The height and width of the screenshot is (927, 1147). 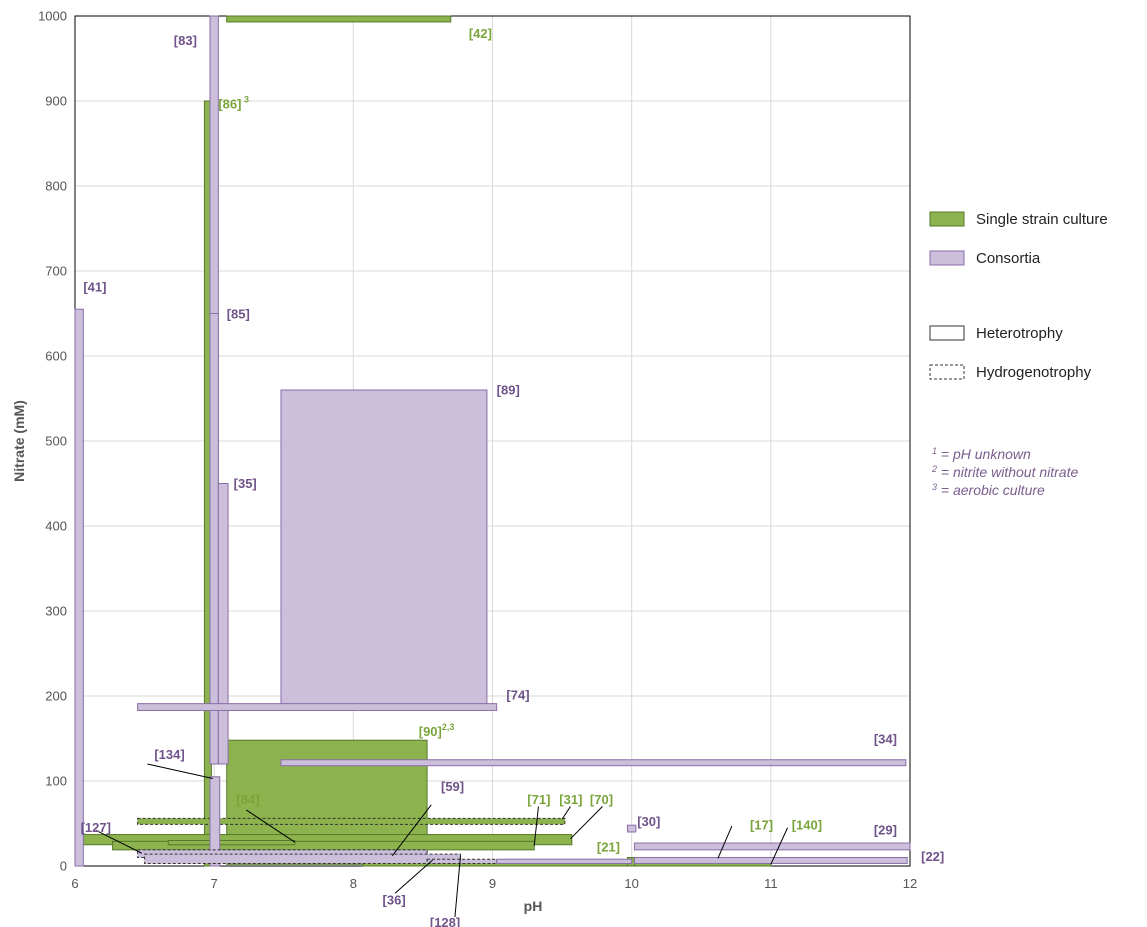 What do you see at coordinates (245, 100) in the screenshot?
I see `reference-label-sup: 3` at bounding box center [245, 100].